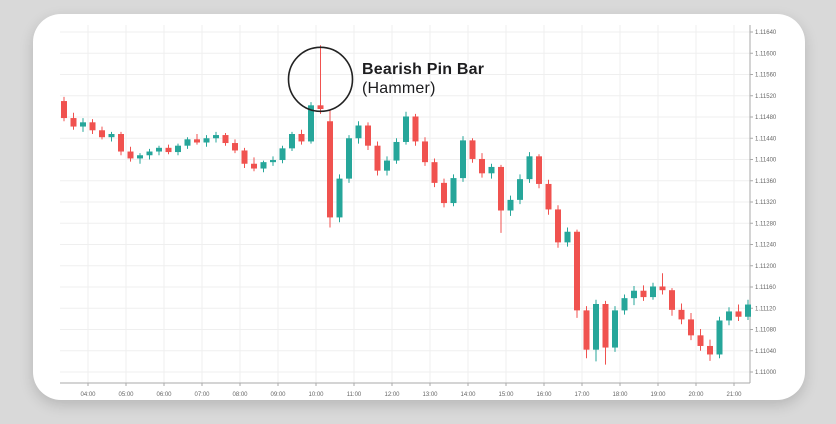 The image size is (836, 424). What do you see at coordinates (202, 395) in the screenshot?
I see `time-axis-label: 07:00` at bounding box center [202, 395].